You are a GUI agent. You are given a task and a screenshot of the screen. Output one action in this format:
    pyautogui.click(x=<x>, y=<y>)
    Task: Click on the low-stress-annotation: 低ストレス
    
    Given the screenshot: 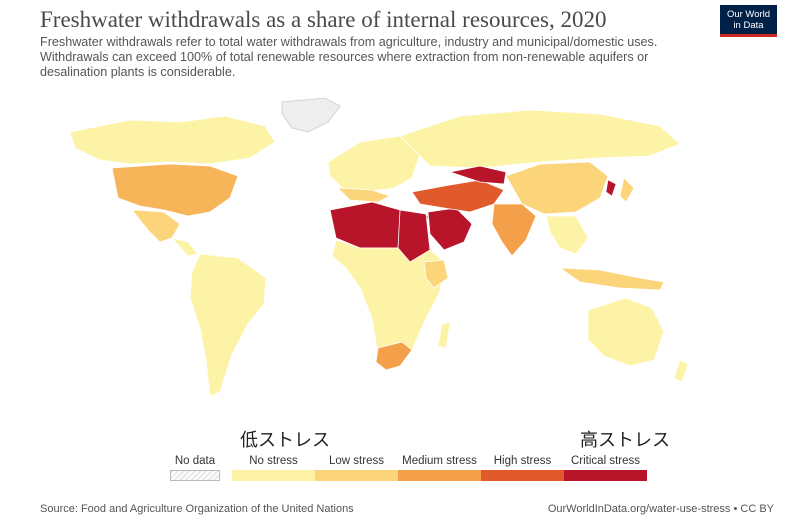 What is the action you would take?
    pyautogui.click(x=285, y=440)
    